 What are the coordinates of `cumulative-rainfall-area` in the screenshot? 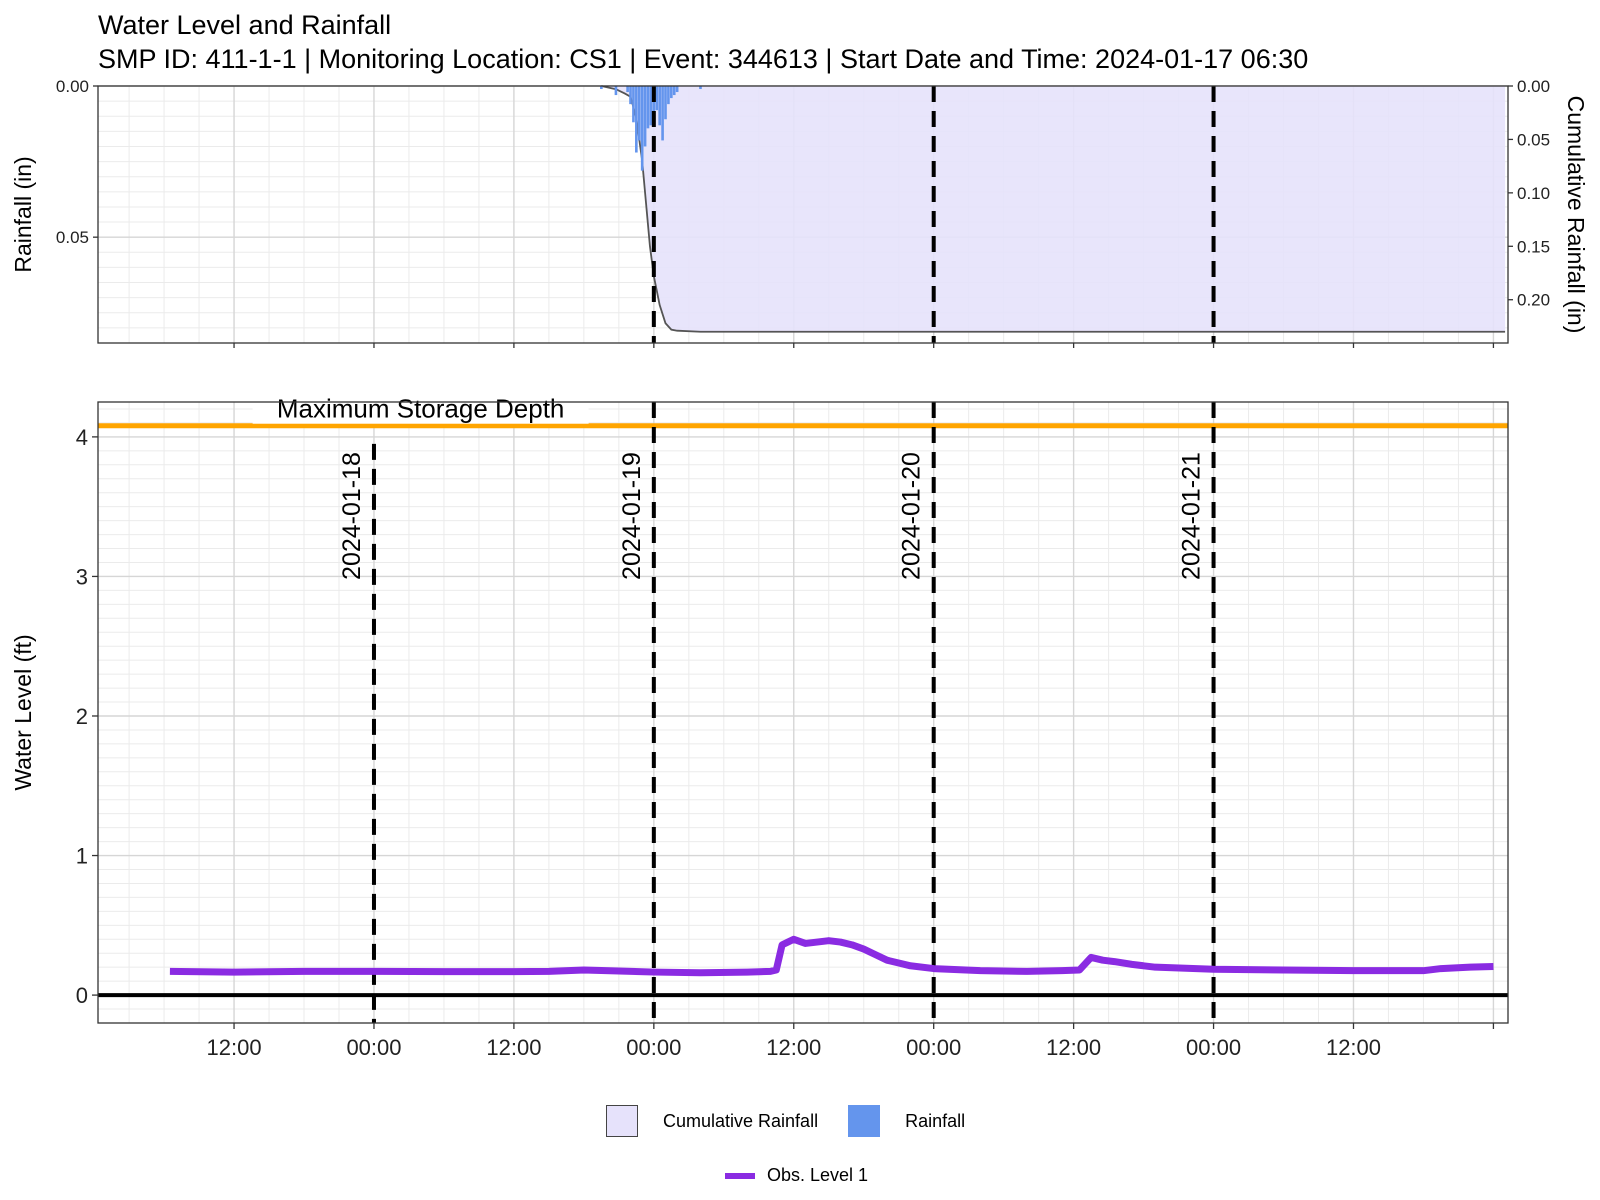 It's located at (1053, 209).